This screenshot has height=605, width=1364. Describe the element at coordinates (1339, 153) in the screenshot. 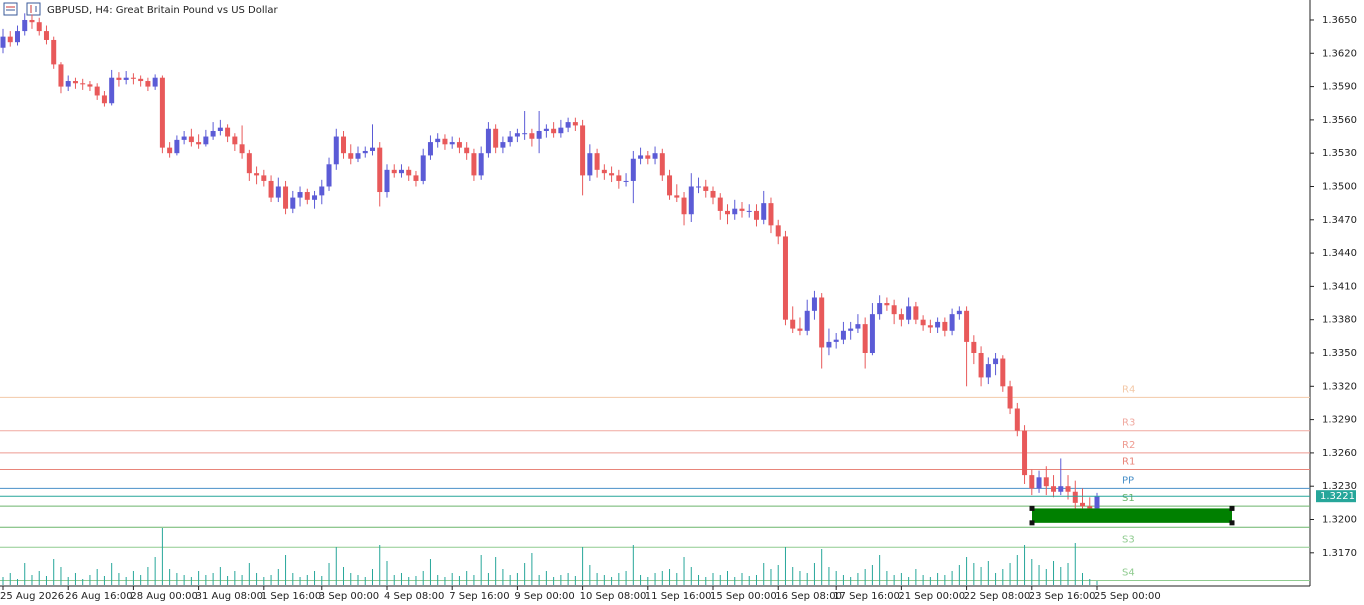

I see `y-tick-label: 1.3530` at that location.